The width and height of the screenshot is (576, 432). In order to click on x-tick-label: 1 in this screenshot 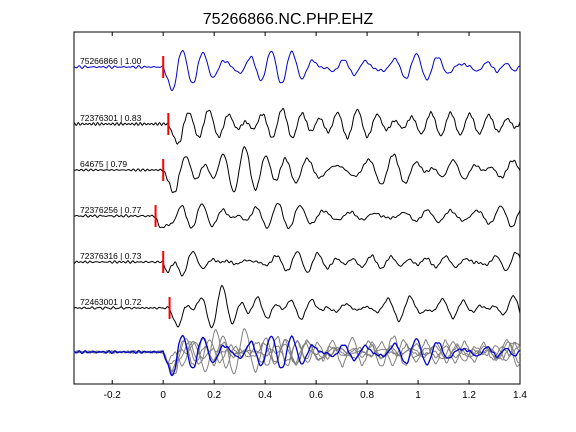, I will do `click(418, 395)`.